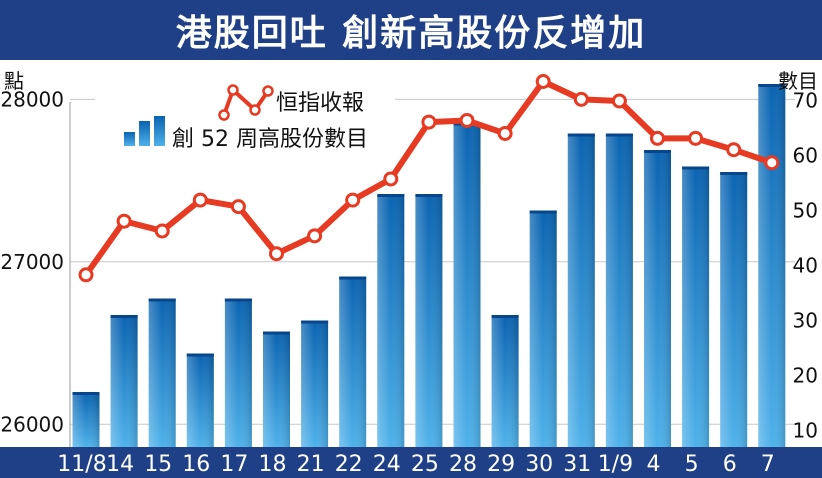 This screenshot has height=478, width=822. What do you see at coordinates (463, 464) in the screenshot?
I see `x-tick-label: 28` at bounding box center [463, 464].